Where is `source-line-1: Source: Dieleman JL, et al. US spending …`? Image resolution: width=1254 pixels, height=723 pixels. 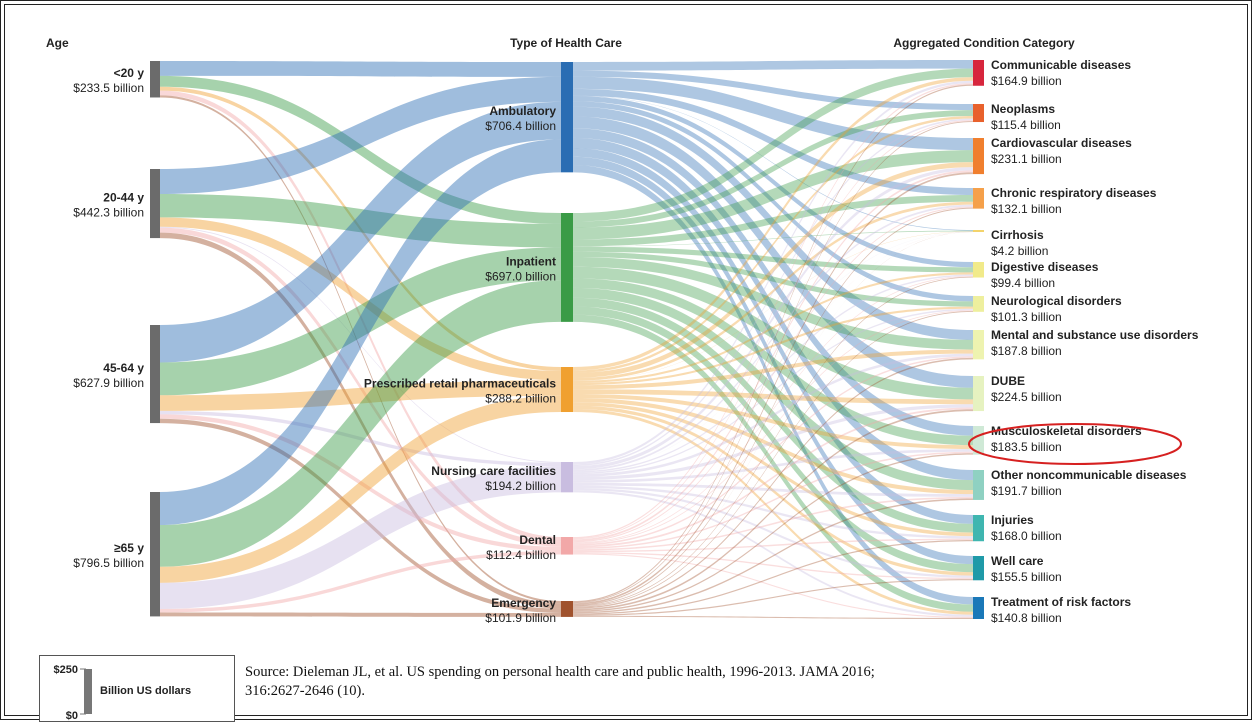
source-line-1: Source: Dieleman JL, et al. US spending … is located at coordinates (560, 672).